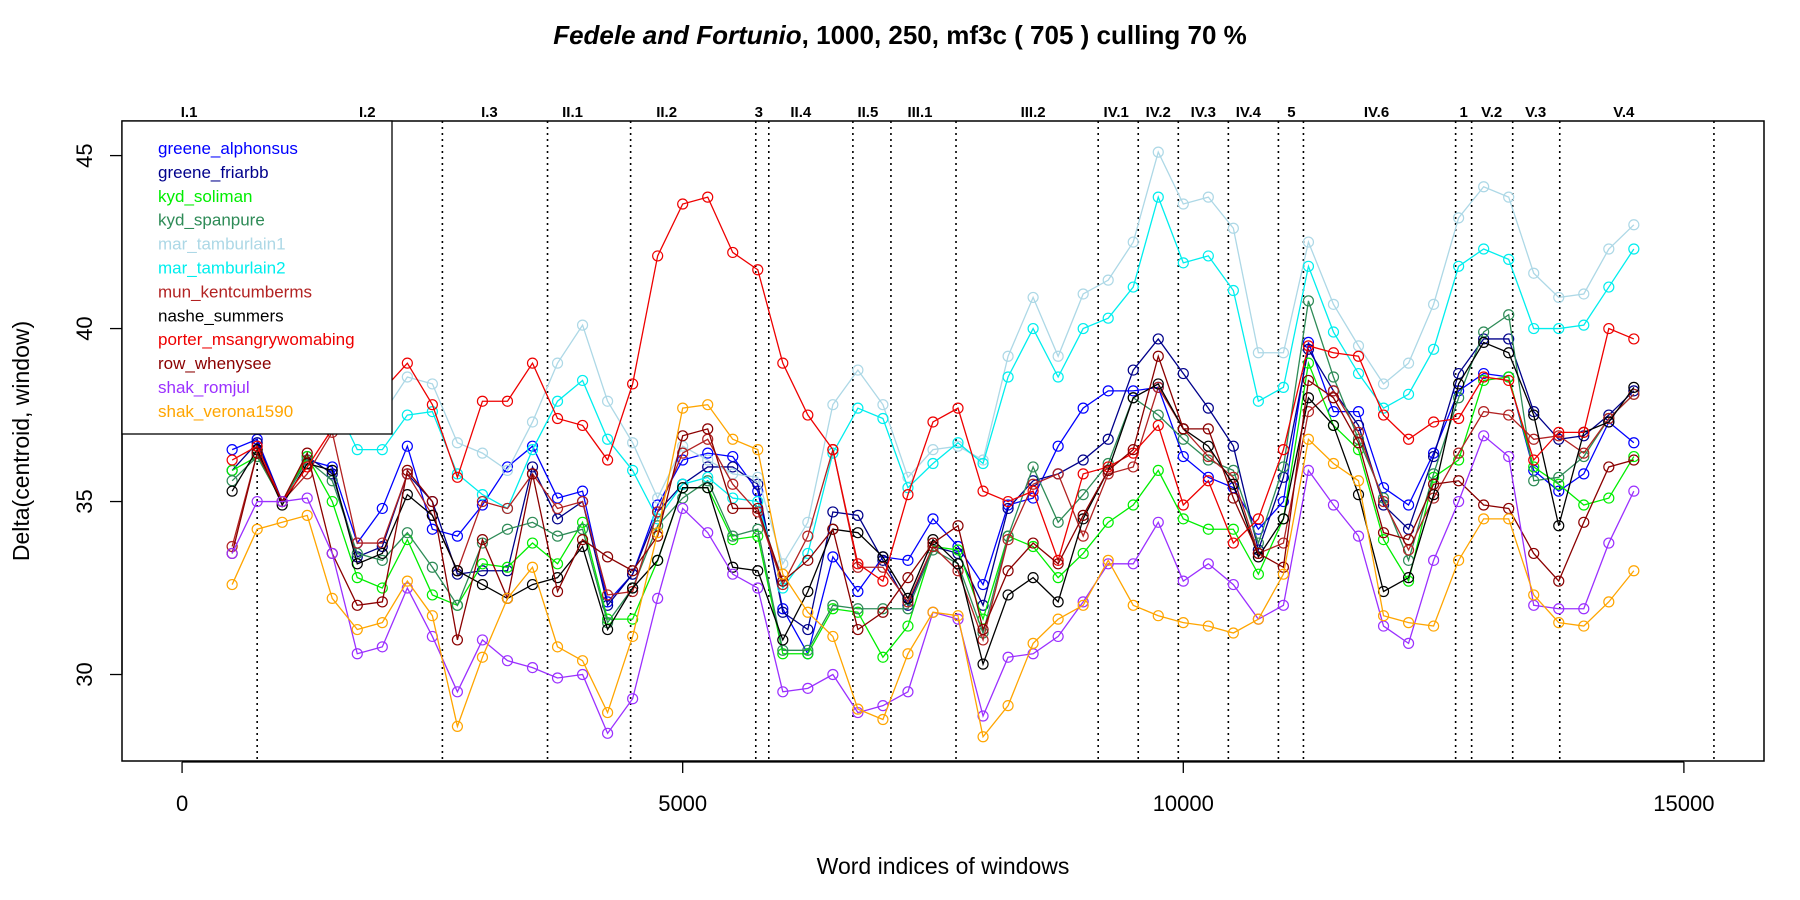 This screenshot has height=900, width=1800. I want to click on scene-label: 1, so click(1463, 112).